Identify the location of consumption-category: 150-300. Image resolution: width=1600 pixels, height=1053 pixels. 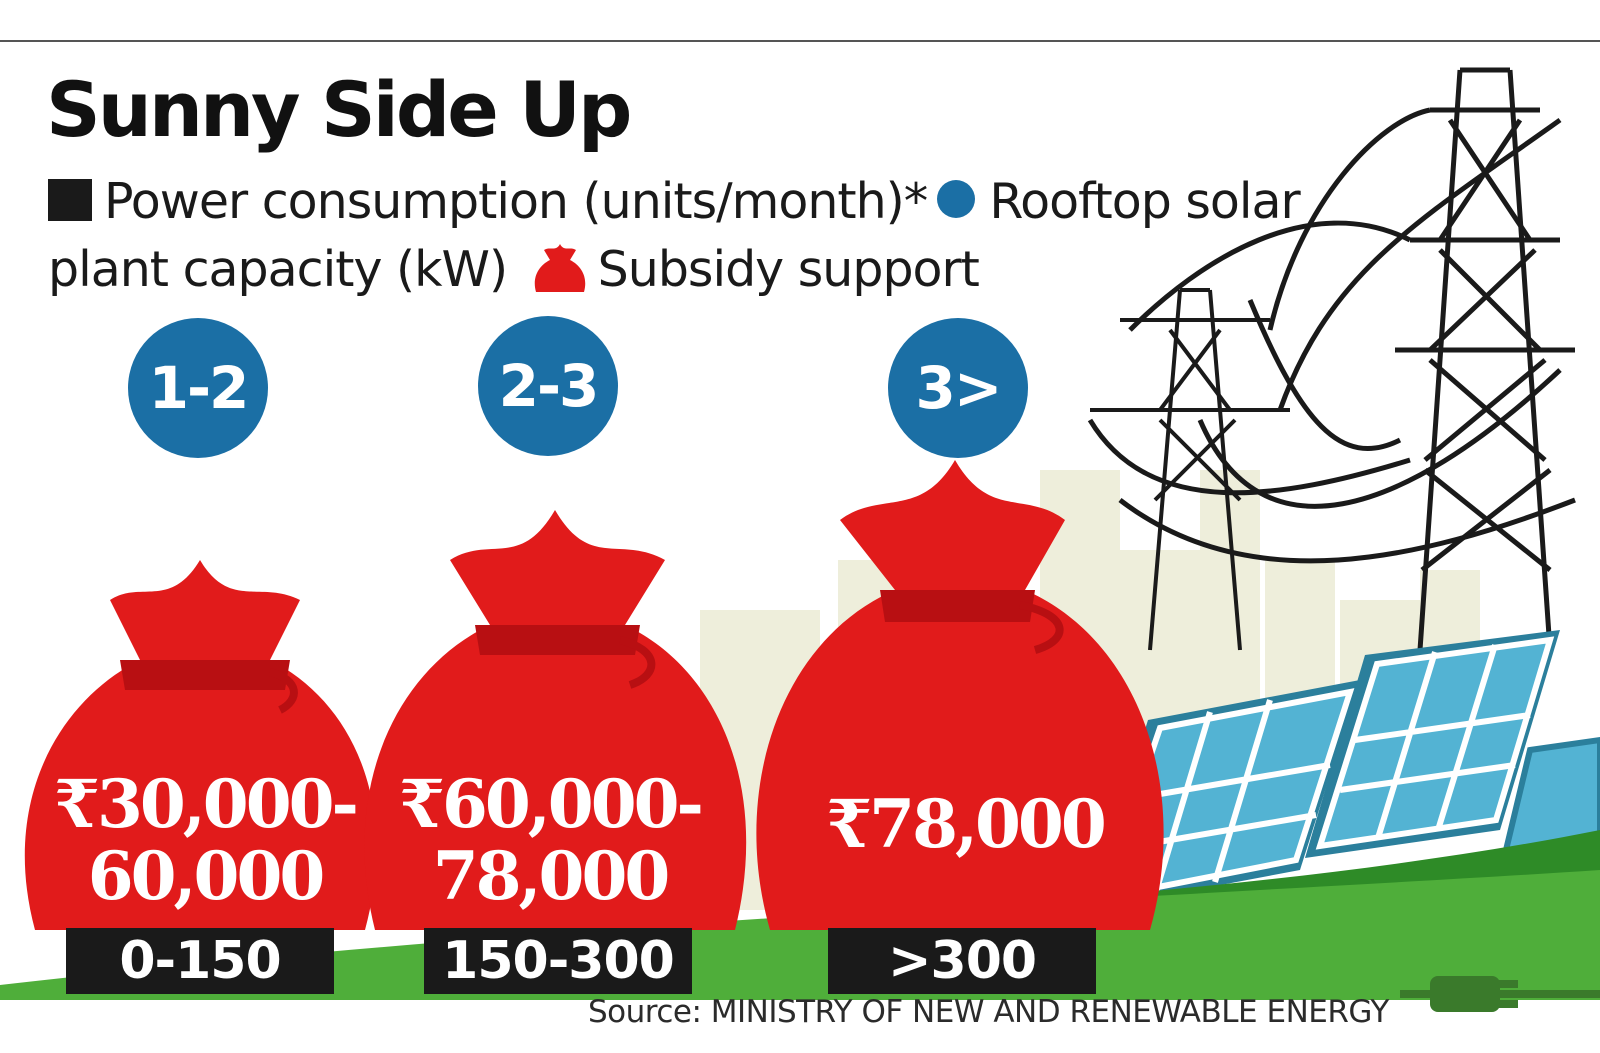
(558, 961).